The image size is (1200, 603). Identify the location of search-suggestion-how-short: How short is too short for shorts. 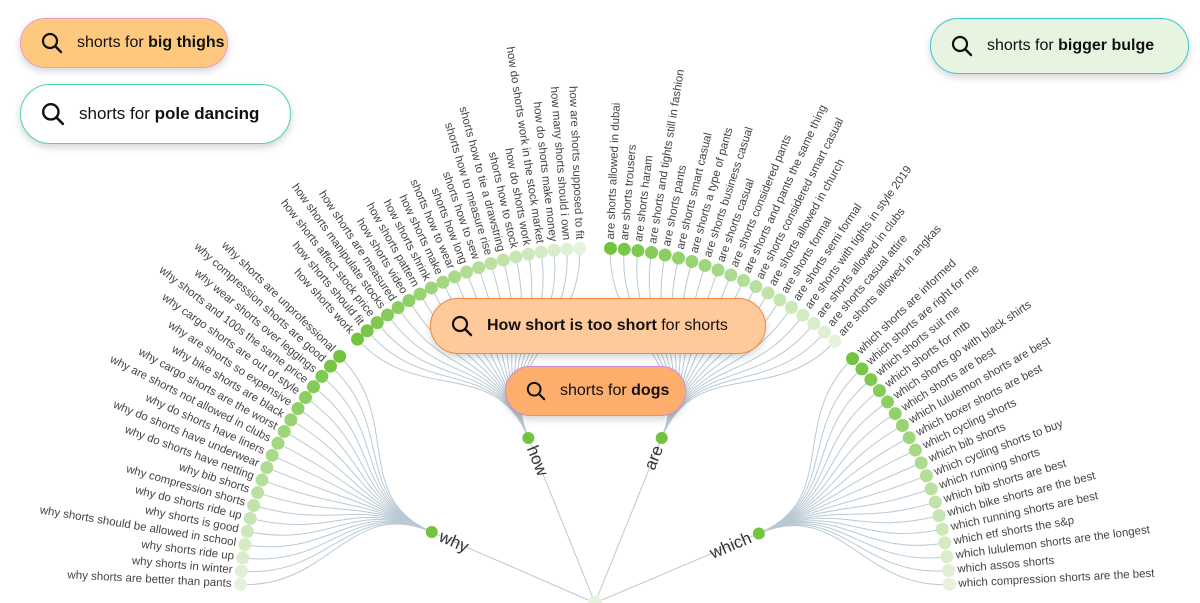
(598, 326).